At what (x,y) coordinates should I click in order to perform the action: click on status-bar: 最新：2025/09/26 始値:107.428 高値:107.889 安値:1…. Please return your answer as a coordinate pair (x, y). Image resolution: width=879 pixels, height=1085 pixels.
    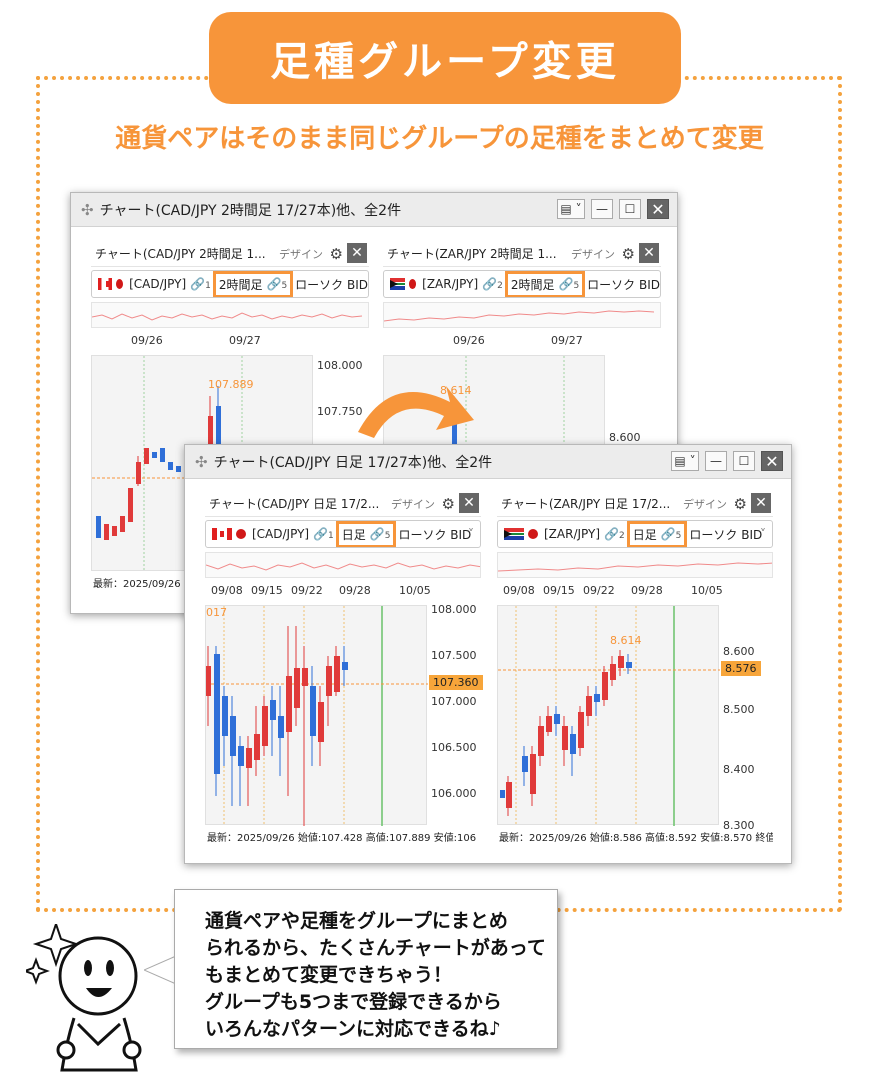
    Looking at the image, I should click on (342, 838).